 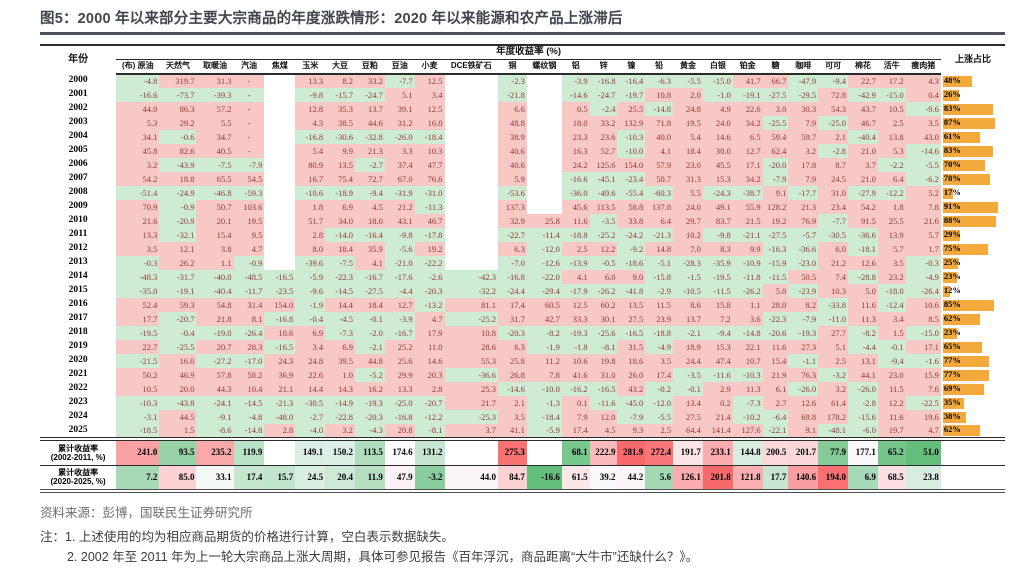 I want to click on value-cell: 22.1, so click(x=747, y=347).